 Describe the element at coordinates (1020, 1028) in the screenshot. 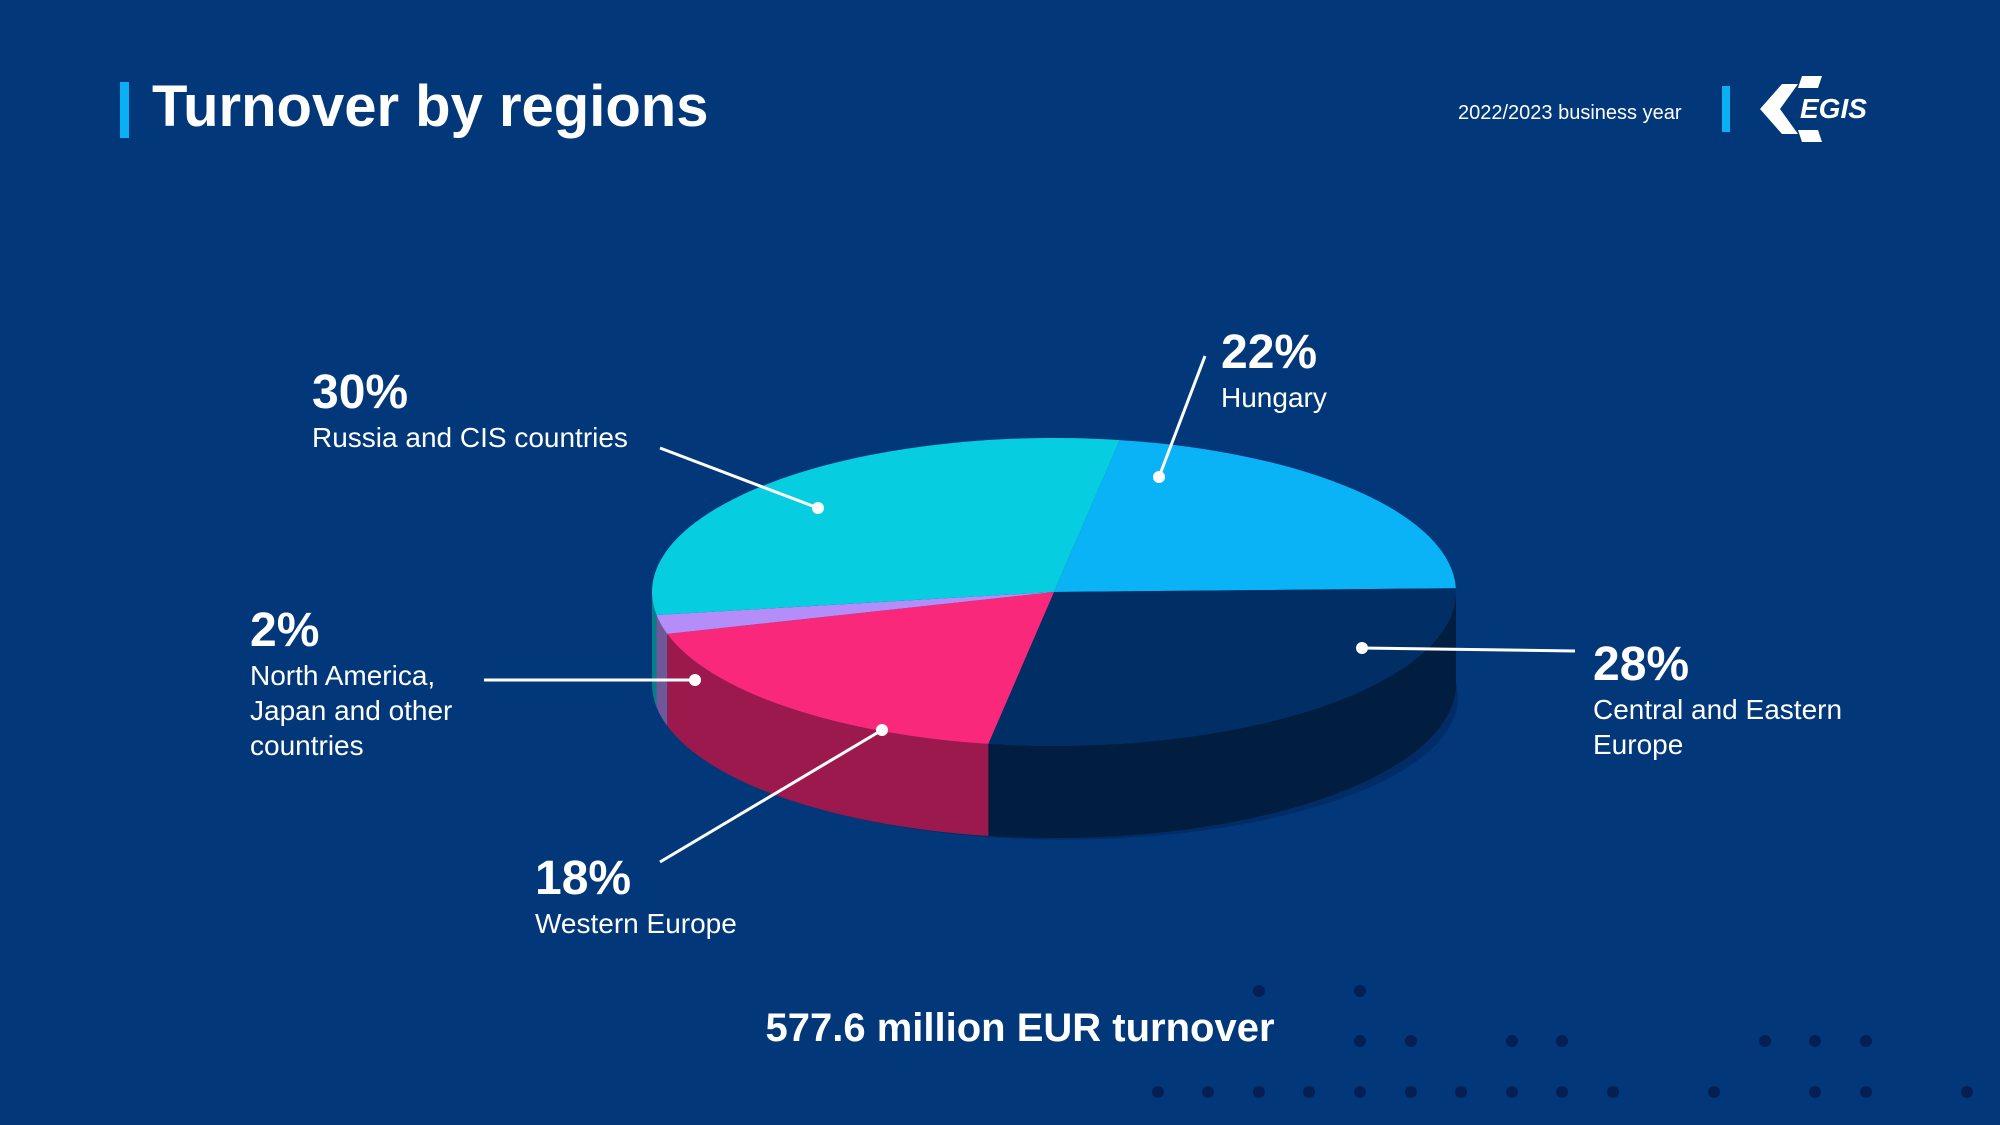

I see `total-turnover: 577.6 million EUR turnover` at that location.